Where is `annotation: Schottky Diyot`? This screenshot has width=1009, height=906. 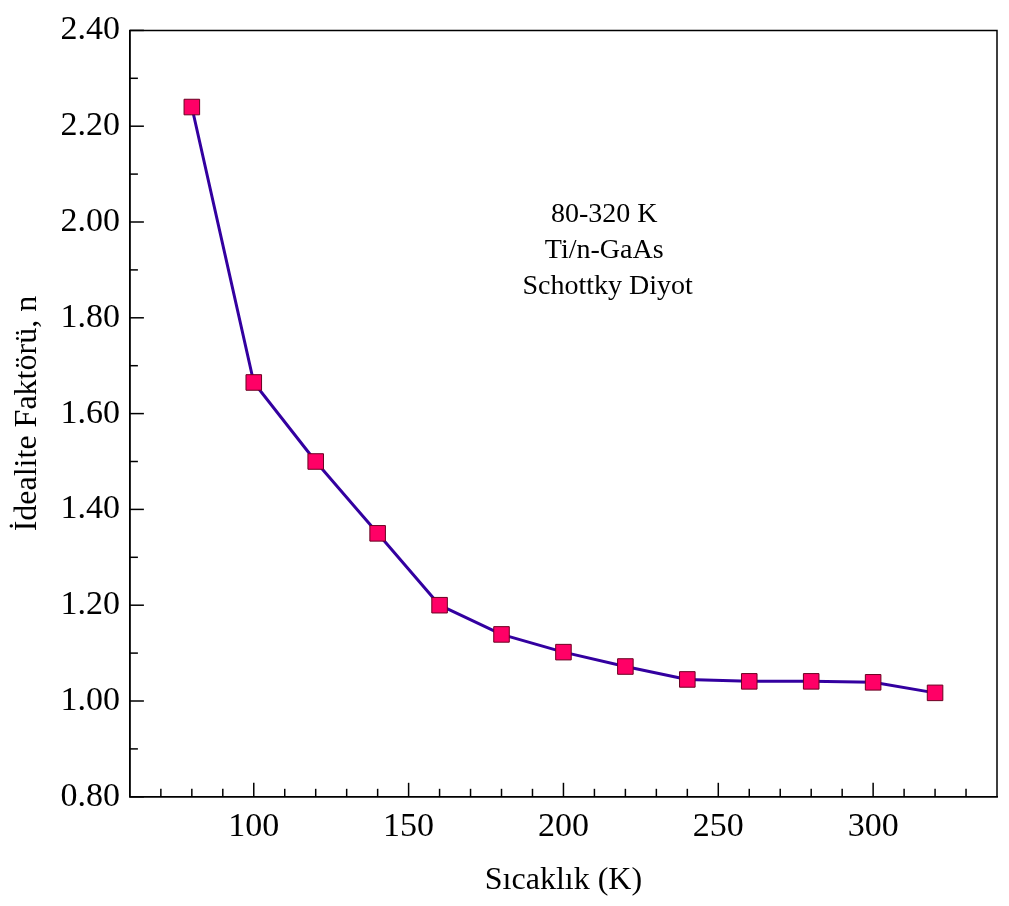 annotation: Schottky Diyot is located at coordinates (604, 284).